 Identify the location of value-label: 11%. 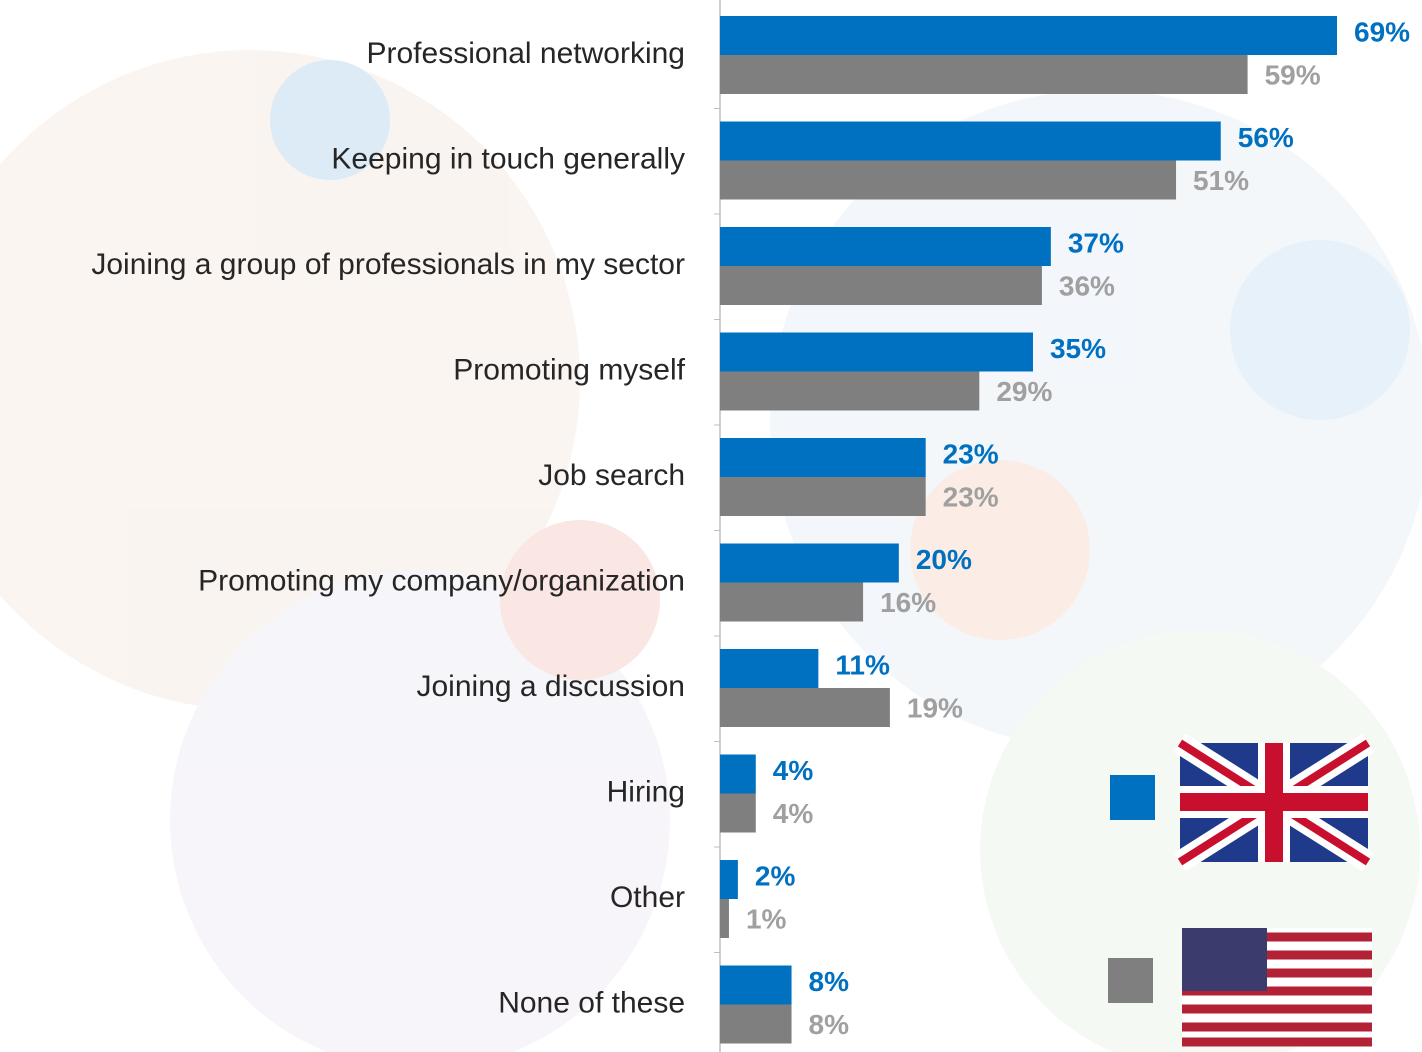
(862, 664).